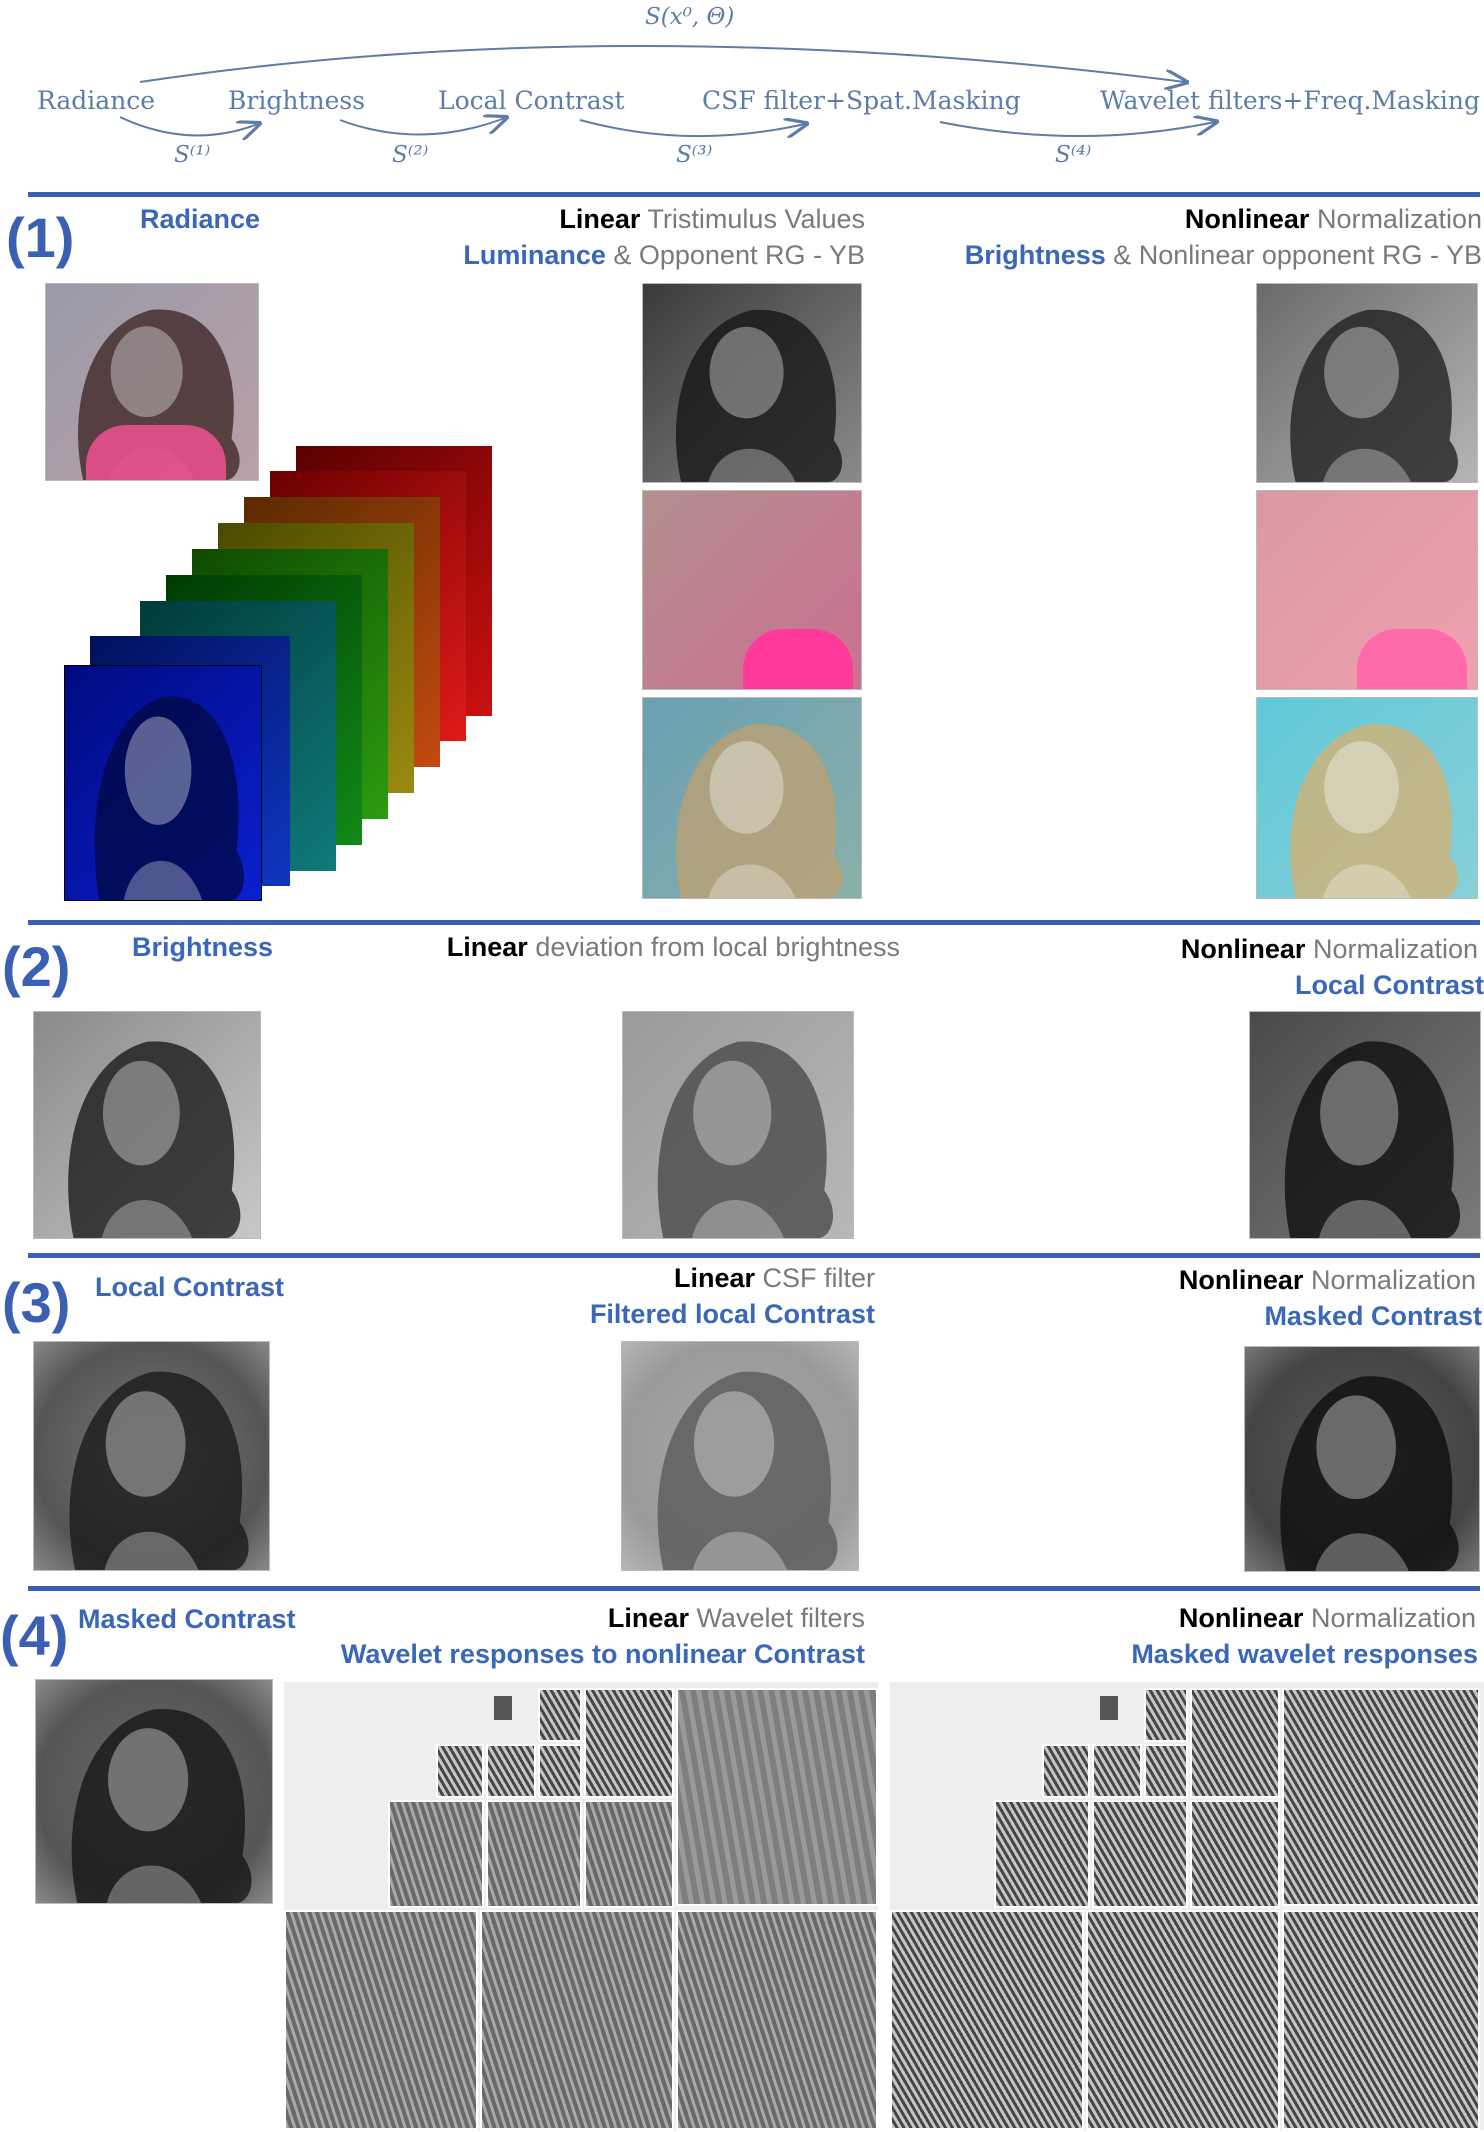 Image resolution: width=1484 pixels, height=2132 pixels. What do you see at coordinates (189, 1287) in the screenshot?
I see `section-3-input-title: Local Contrast` at bounding box center [189, 1287].